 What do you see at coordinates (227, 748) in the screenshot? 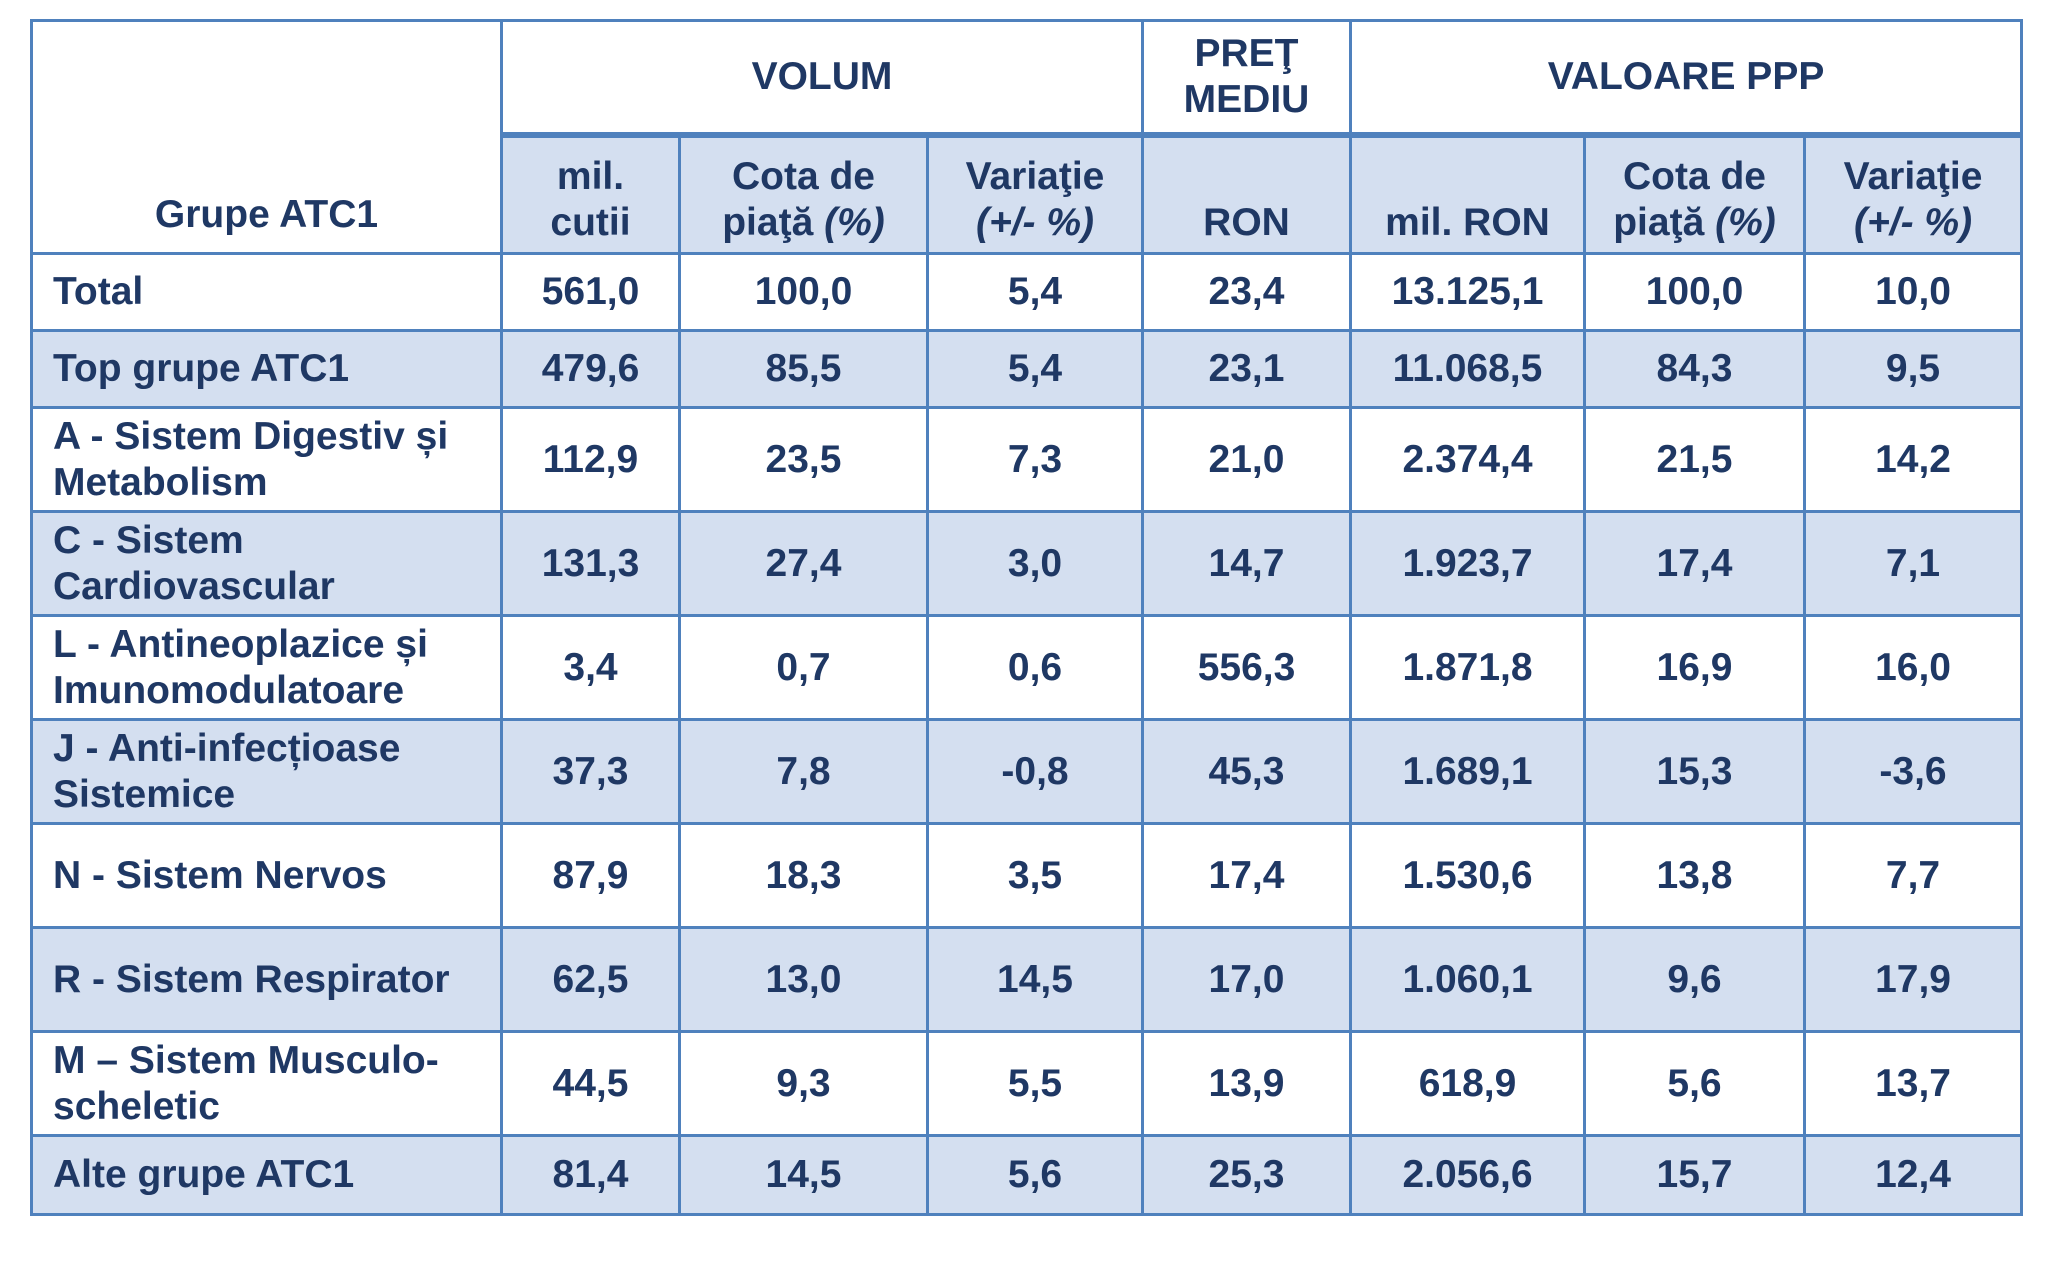
I see `row-label-line1: J - Anti-infecțioase` at bounding box center [227, 748].